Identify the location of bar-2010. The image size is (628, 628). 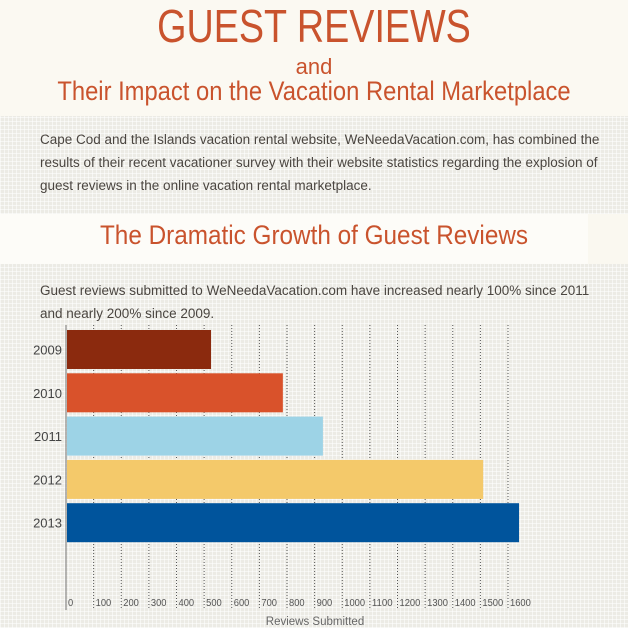
(175, 393).